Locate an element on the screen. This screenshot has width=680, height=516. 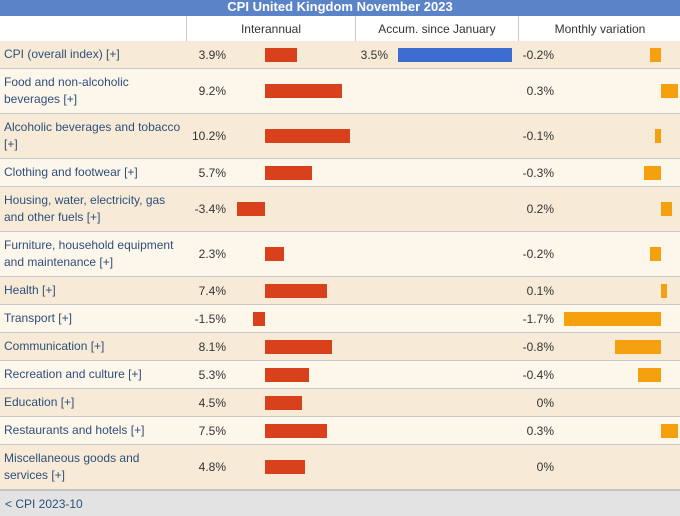
category-link: Communication [+] is located at coordinates (54, 346).